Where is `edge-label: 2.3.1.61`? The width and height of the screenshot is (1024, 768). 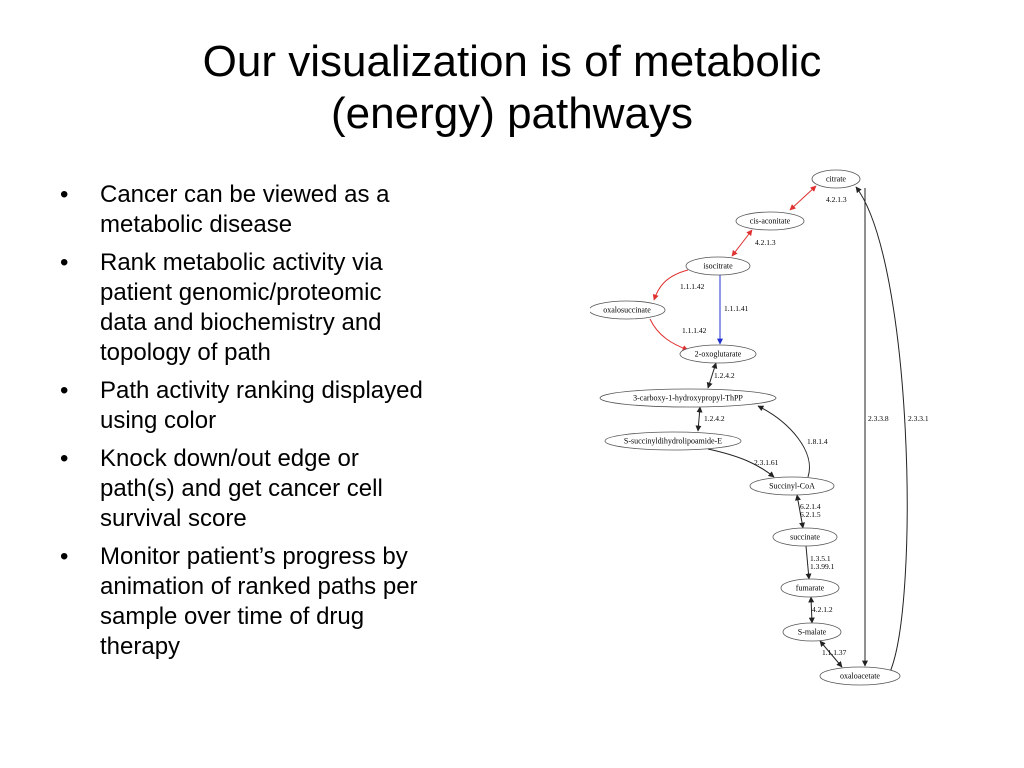
edge-label: 2.3.1.61 is located at coordinates (766, 462).